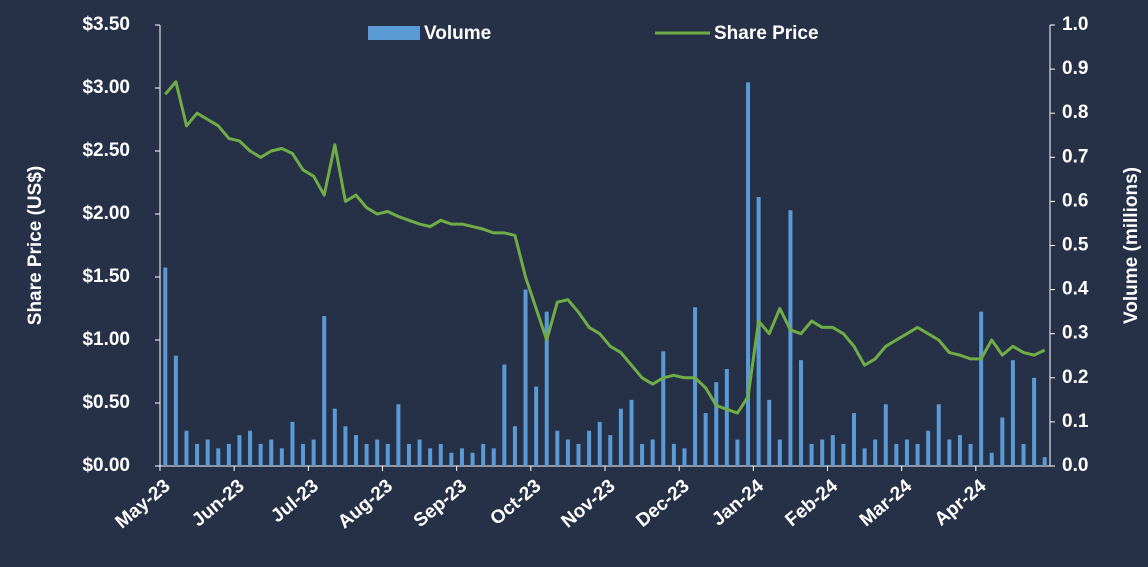 This screenshot has height=567, width=1148. I want to click on y-tick-label: $0.00, so click(106, 465).